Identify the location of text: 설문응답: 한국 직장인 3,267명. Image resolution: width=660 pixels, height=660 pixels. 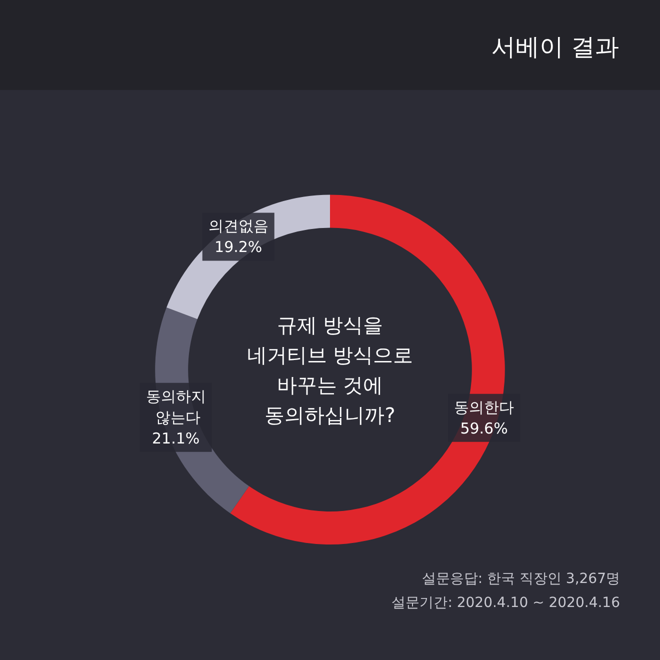
(521, 579).